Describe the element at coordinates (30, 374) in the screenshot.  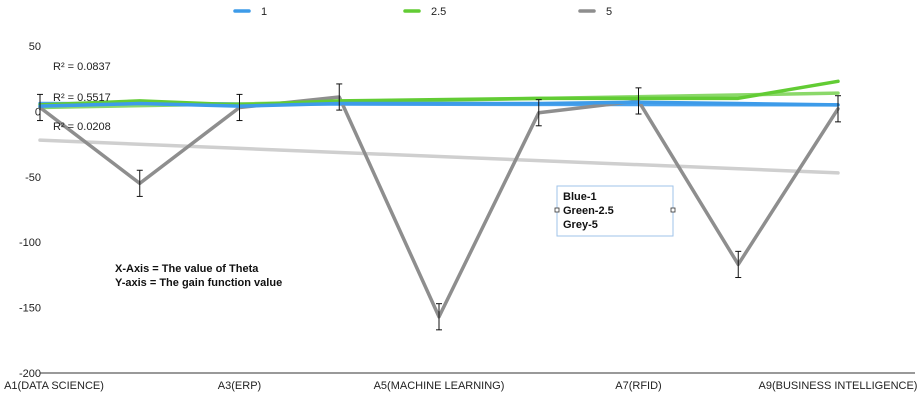
I see `y-tick-label: -200` at that location.